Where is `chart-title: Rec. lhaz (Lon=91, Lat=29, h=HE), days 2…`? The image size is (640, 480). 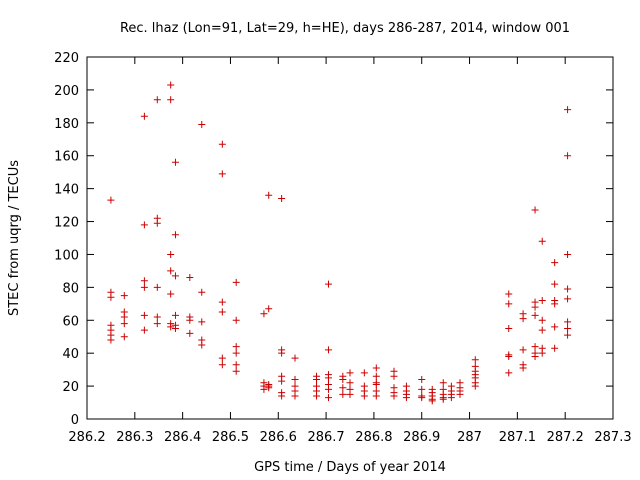 chart-title: Rec. lhaz (Lon=91, Lat=29, h=HE), days 2… is located at coordinates (345, 28).